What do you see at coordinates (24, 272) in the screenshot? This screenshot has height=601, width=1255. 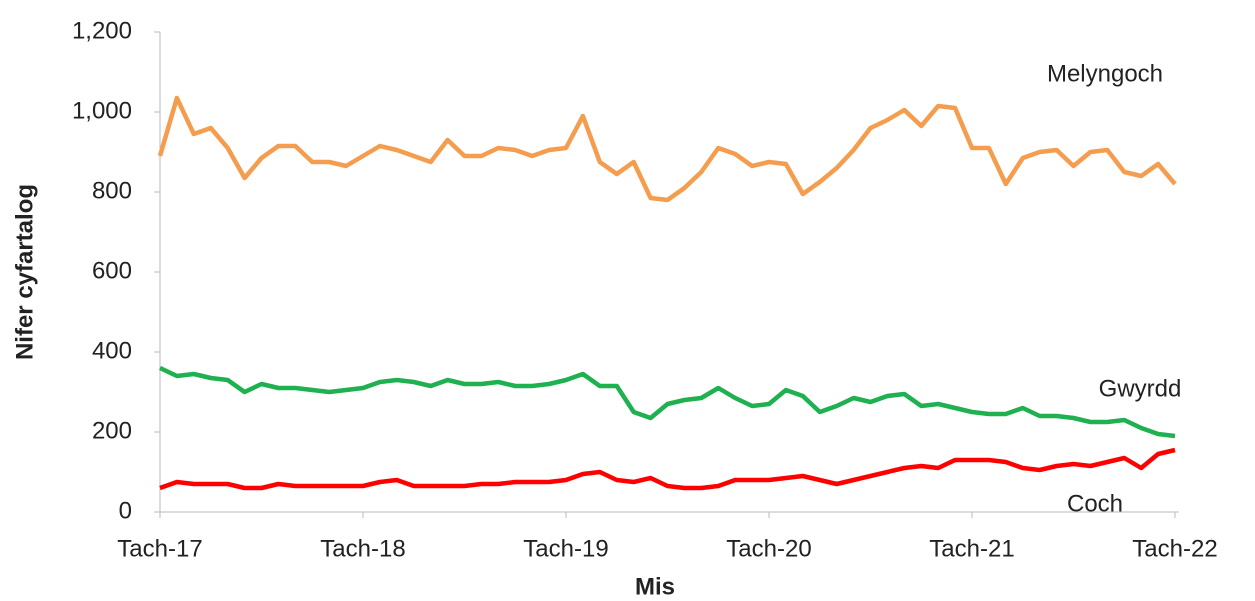 I see `y-axis-title: Nifer cyfartalog` at bounding box center [24, 272].